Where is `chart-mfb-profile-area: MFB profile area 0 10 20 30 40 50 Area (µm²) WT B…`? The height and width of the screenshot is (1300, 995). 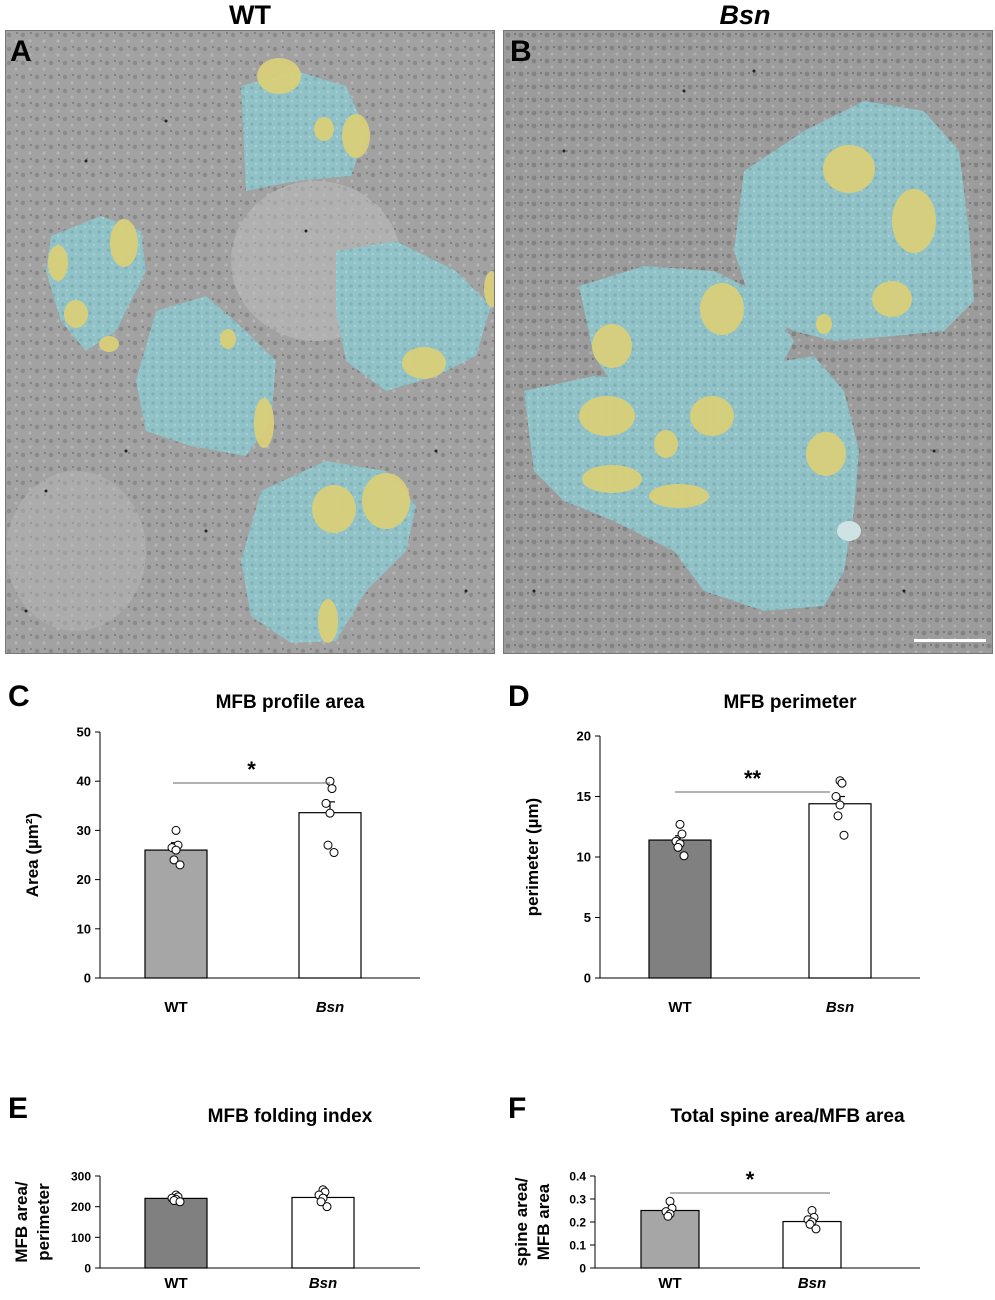
chart-mfb-profile-area: MFB profile area 0 10 20 30 40 50 Area (µm²) WT B… is located at coordinates (221, 854).